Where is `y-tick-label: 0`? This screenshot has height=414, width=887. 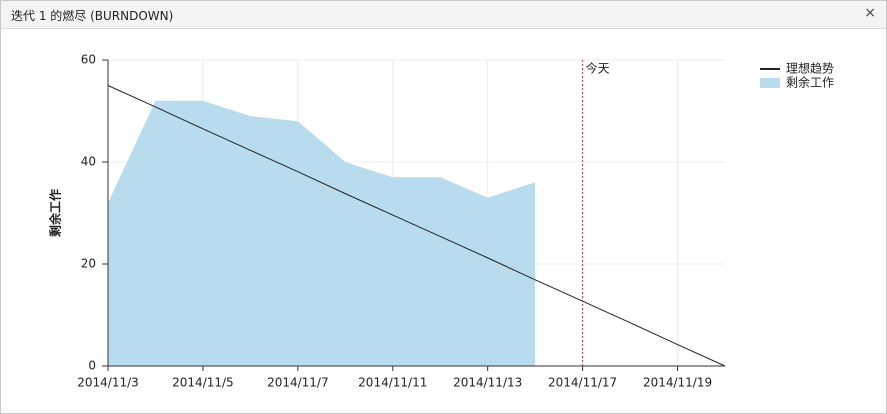 y-tick-label: 0 is located at coordinates (92, 366).